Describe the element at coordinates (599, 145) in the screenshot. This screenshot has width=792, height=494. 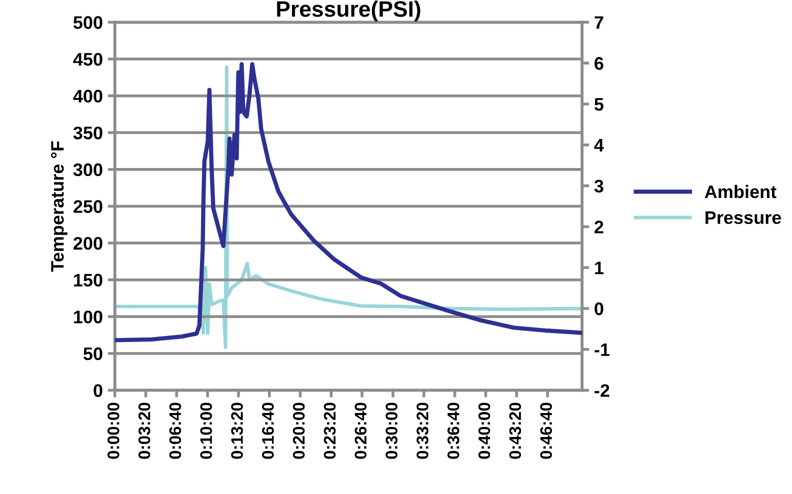
I see `y2-tick-label: 4` at that location.